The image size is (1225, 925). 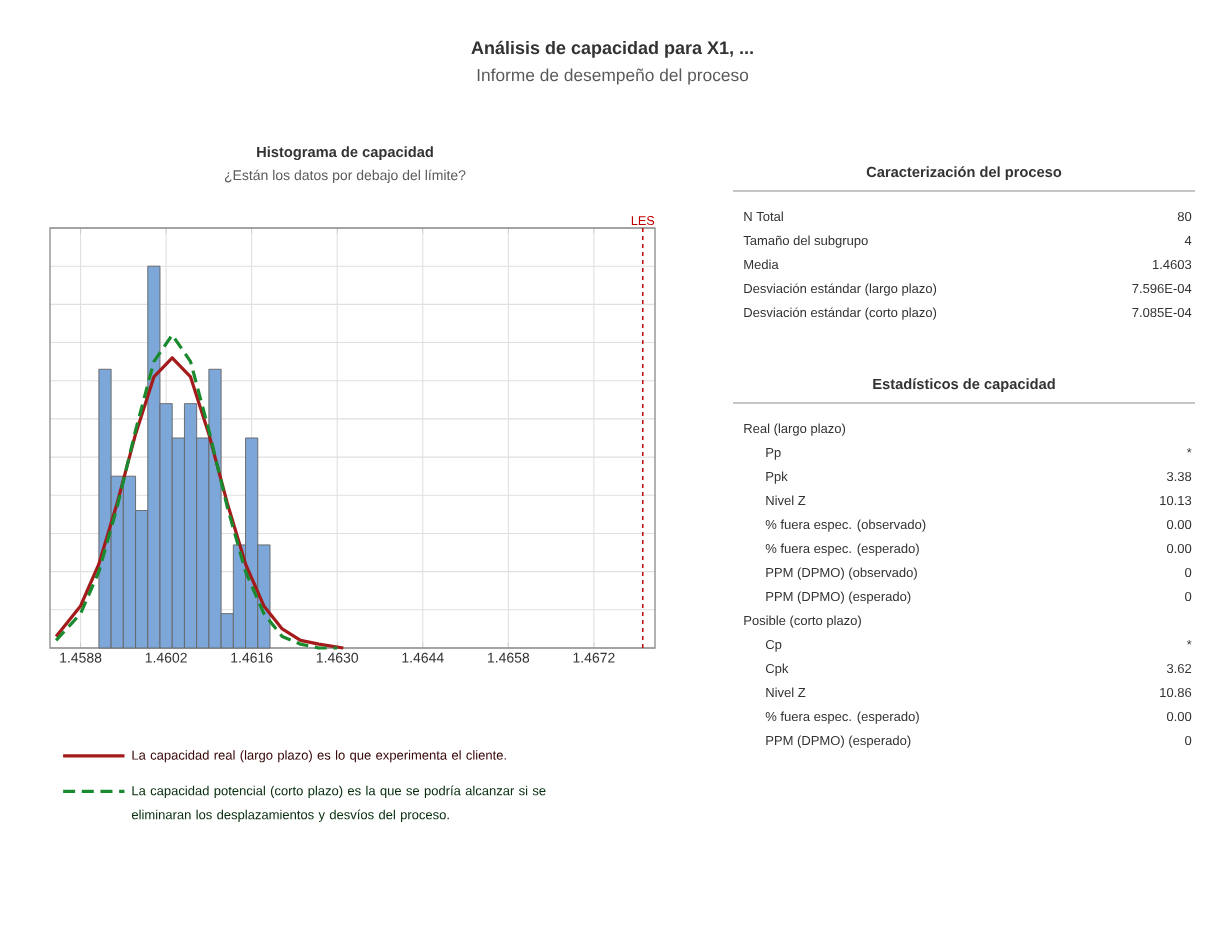 I want to click on text: 1.4603, so click(x=1172, y=264).